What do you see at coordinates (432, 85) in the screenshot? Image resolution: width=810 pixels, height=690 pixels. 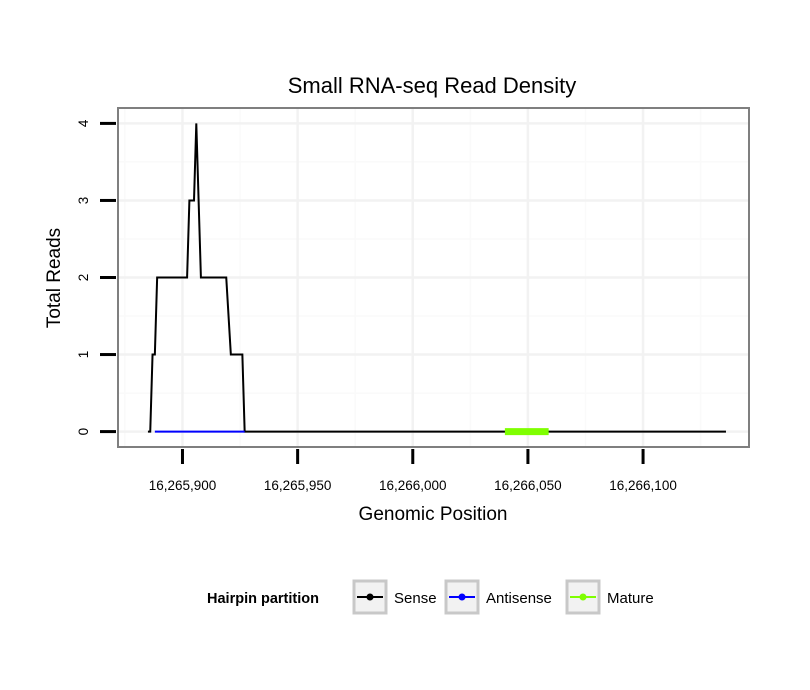 I see `chart-title: Small RNA-seq Read Density` at bounding box center [432, 85].